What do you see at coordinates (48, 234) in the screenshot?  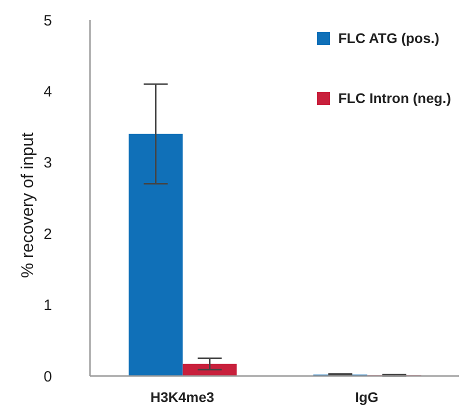 I see `y-tick-label: 2` at bounding box center [48, 234].